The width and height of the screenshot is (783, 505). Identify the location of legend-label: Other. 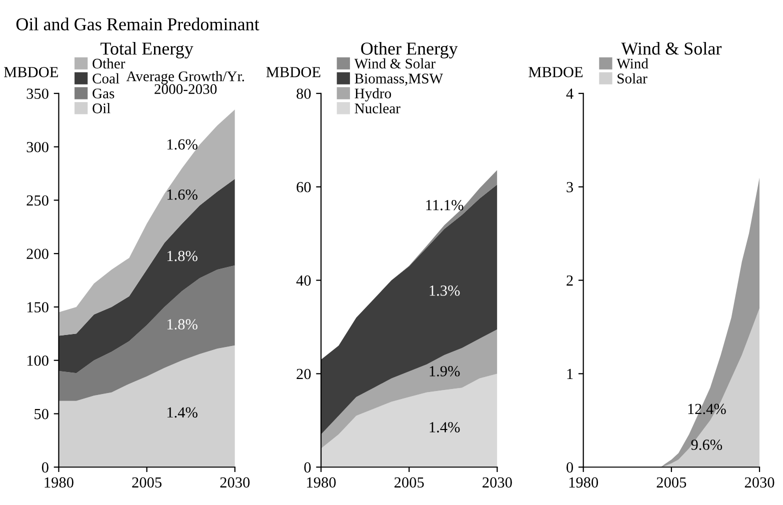
(109, 63).